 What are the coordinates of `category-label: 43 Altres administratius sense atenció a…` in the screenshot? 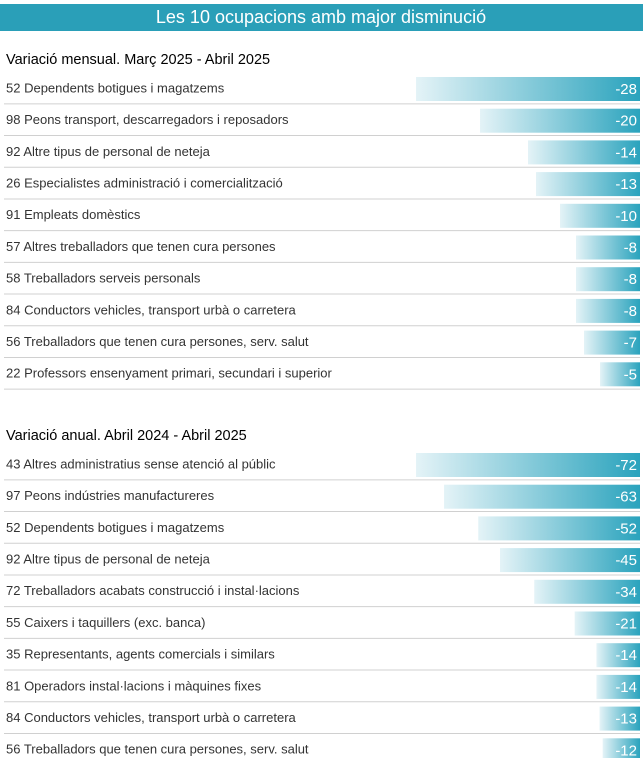 It's located at (141, 463).